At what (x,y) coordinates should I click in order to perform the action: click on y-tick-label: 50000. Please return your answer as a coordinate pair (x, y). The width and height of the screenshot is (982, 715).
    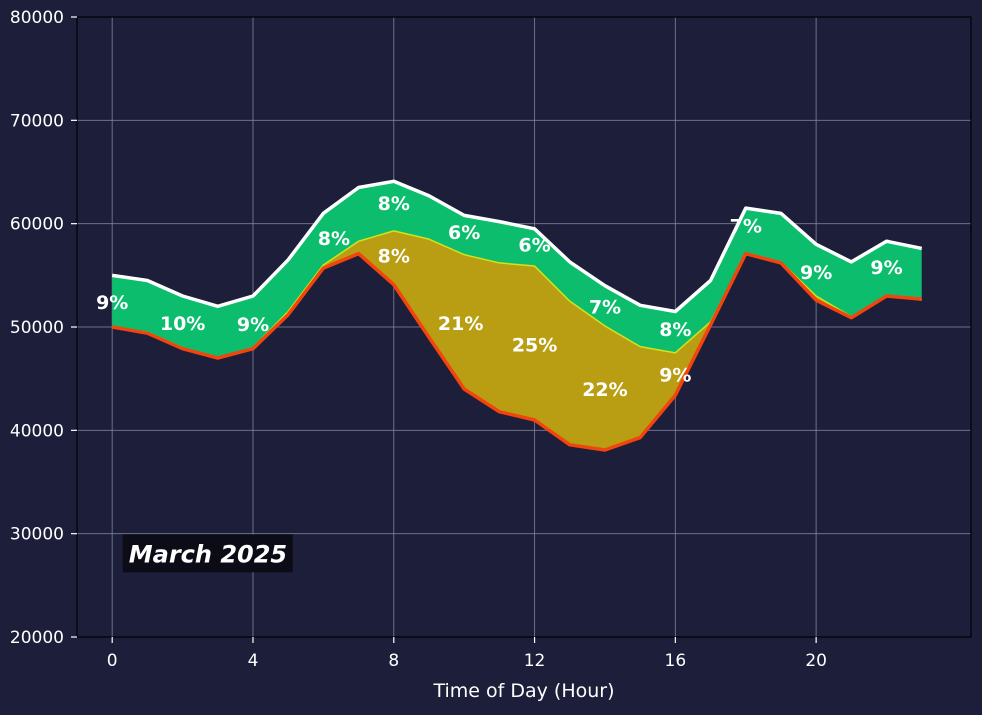
    Looking at the image, I should click on (37, 328).